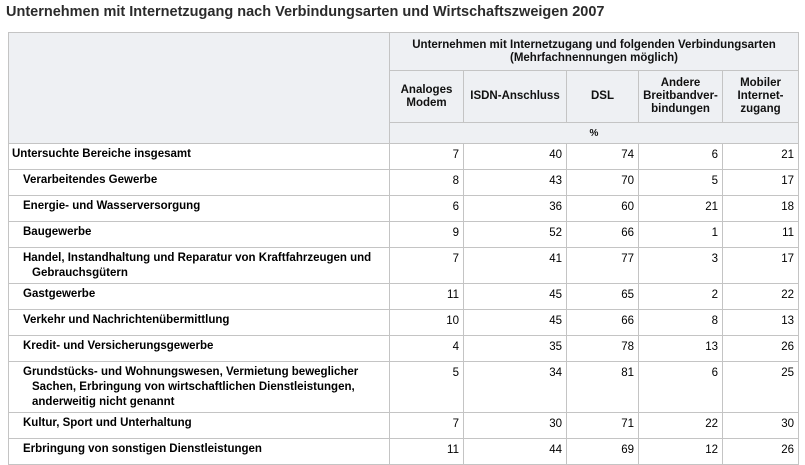 The image size is (805, 465). Describe the element at coordinates (426, 322) in the screenshot. I see `value-cell: 10` at that location.